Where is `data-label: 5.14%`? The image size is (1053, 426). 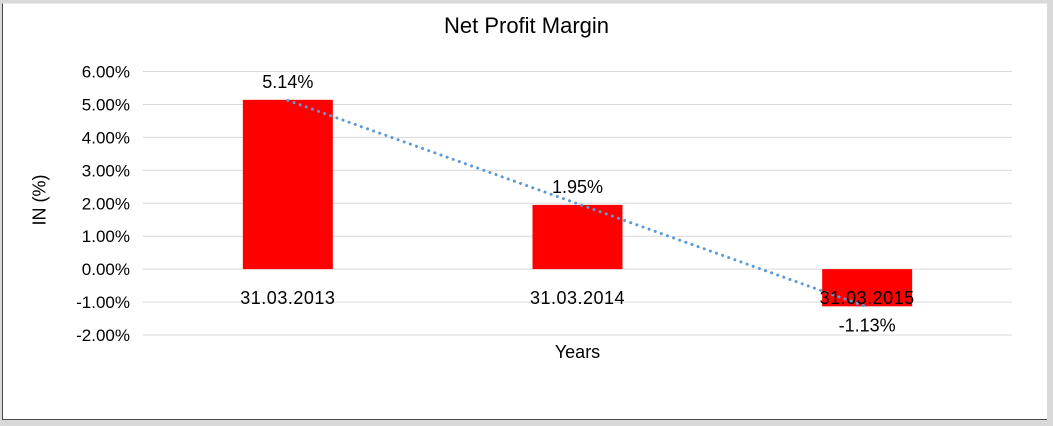
data-label: 5.14% is located at coordinates (287, 82).